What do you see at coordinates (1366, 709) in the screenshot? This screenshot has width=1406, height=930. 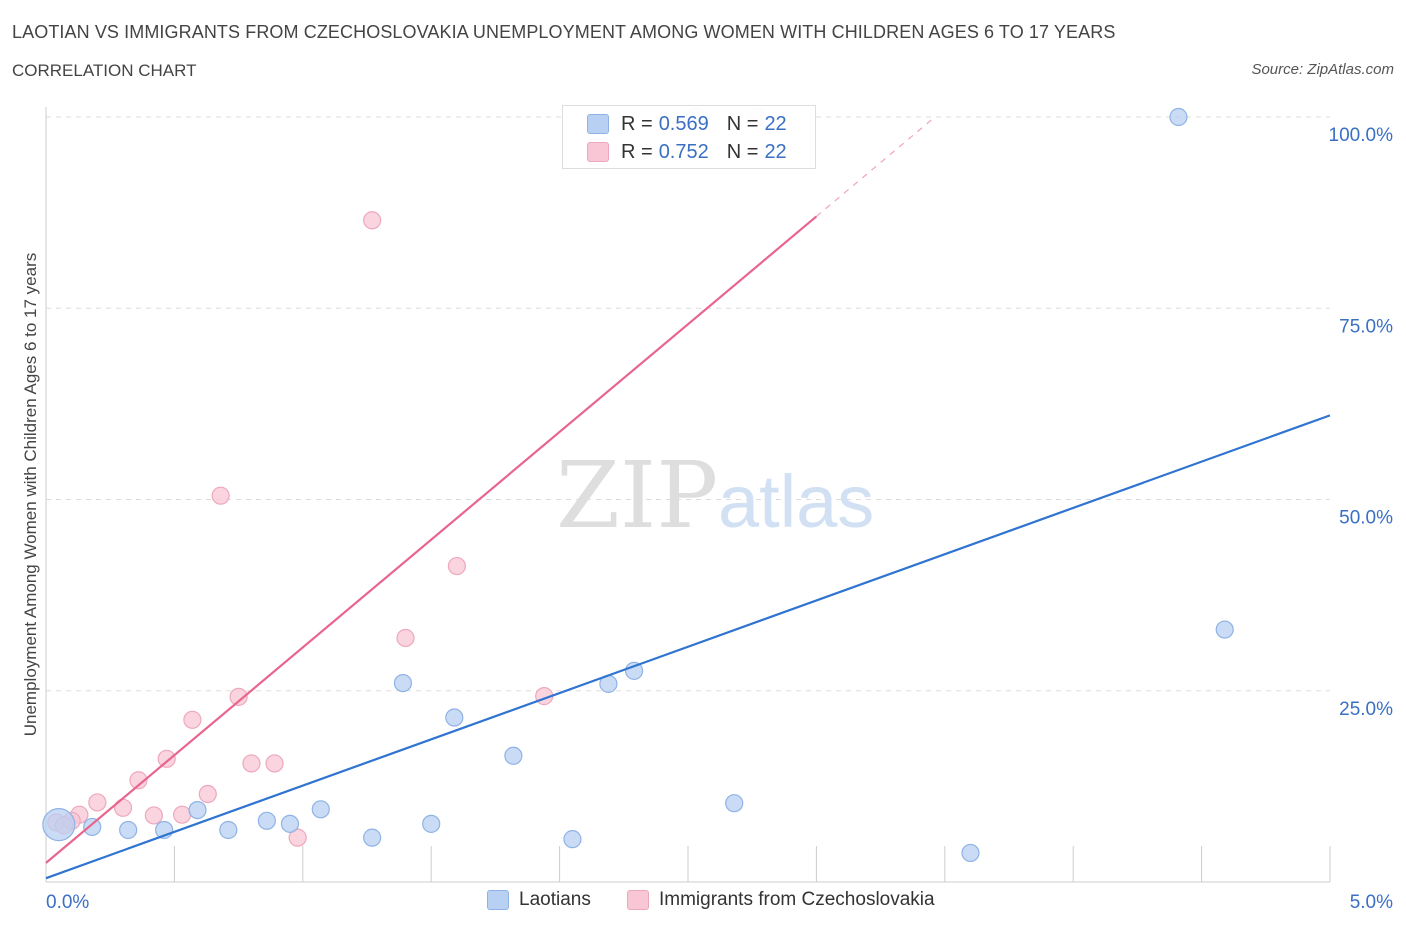 I see `y-tick-label: 25.0%` at bounding box center [1366, 709].